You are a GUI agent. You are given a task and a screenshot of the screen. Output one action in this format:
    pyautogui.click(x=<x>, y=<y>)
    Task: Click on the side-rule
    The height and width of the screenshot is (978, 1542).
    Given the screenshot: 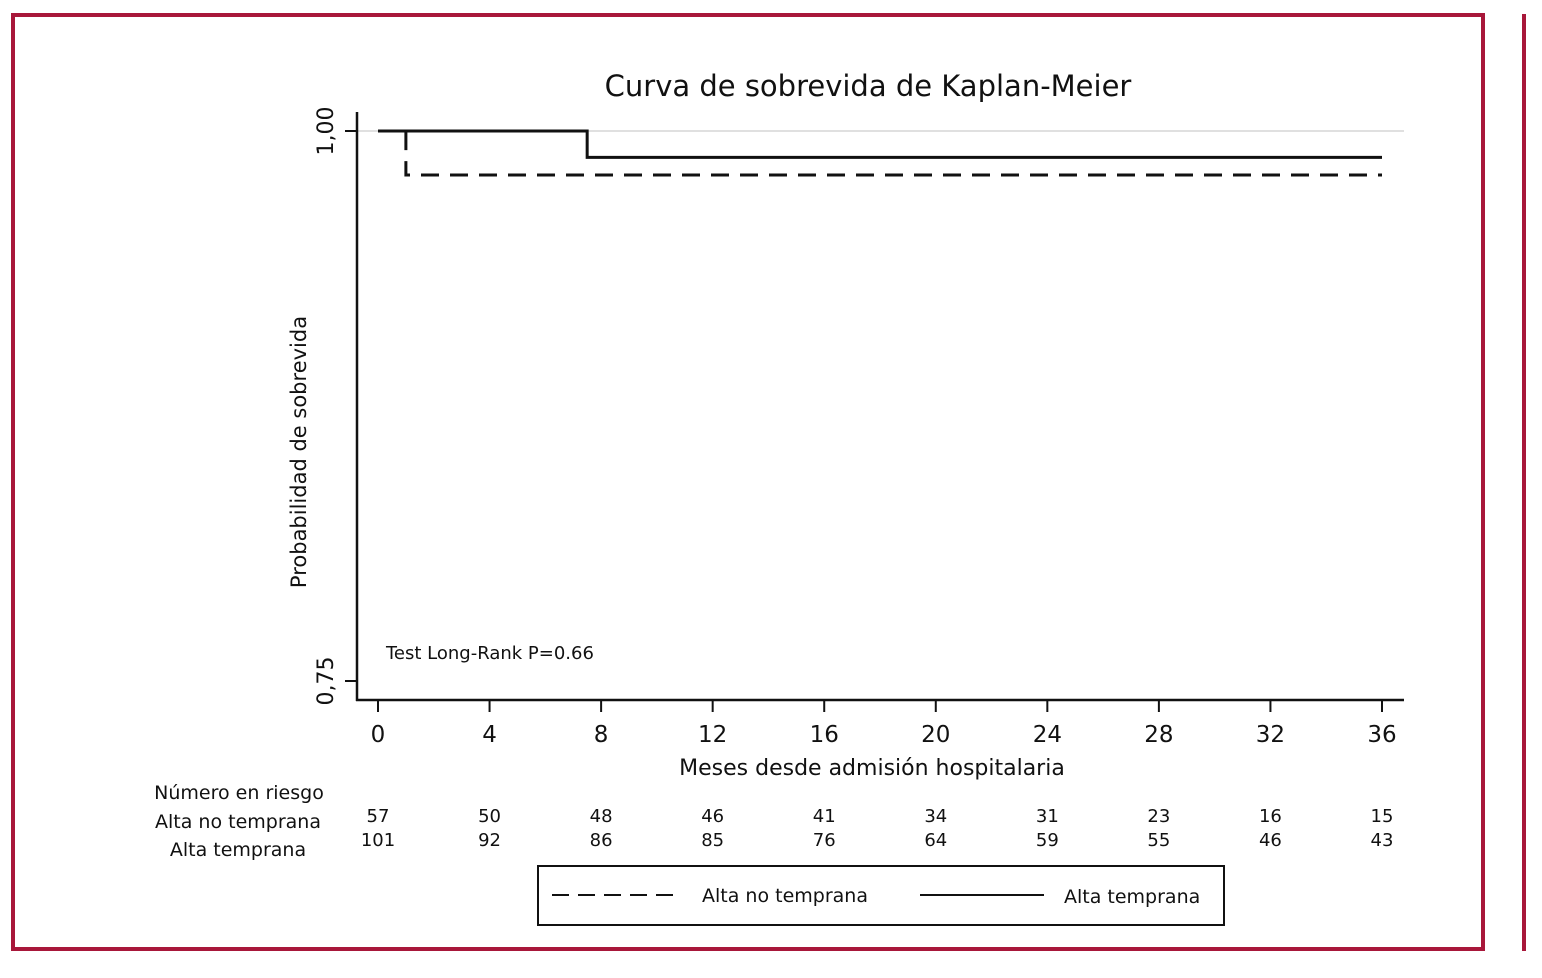 What is the action you would take?
    pyautogui.click(x=1524, y=482)
    